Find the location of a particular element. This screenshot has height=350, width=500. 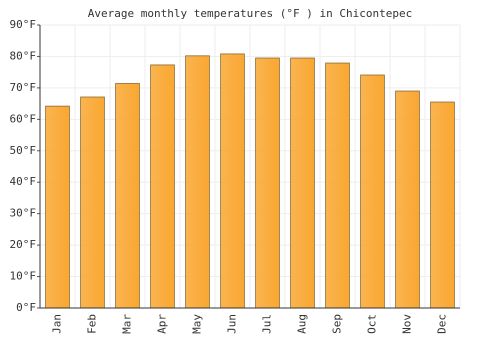

y-tick-label: 0°F is located at coordinates (26, 307).